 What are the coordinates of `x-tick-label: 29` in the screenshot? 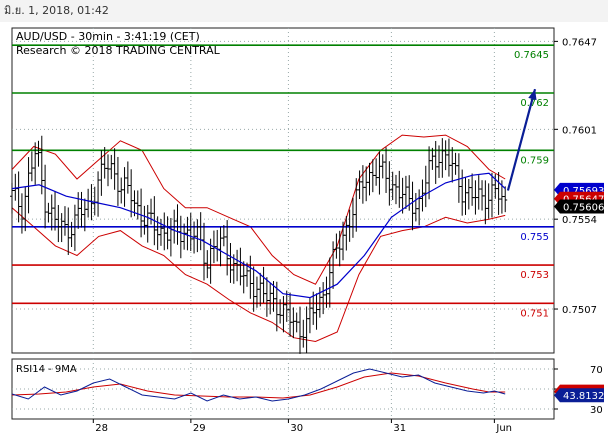 It's located at (199, 428).